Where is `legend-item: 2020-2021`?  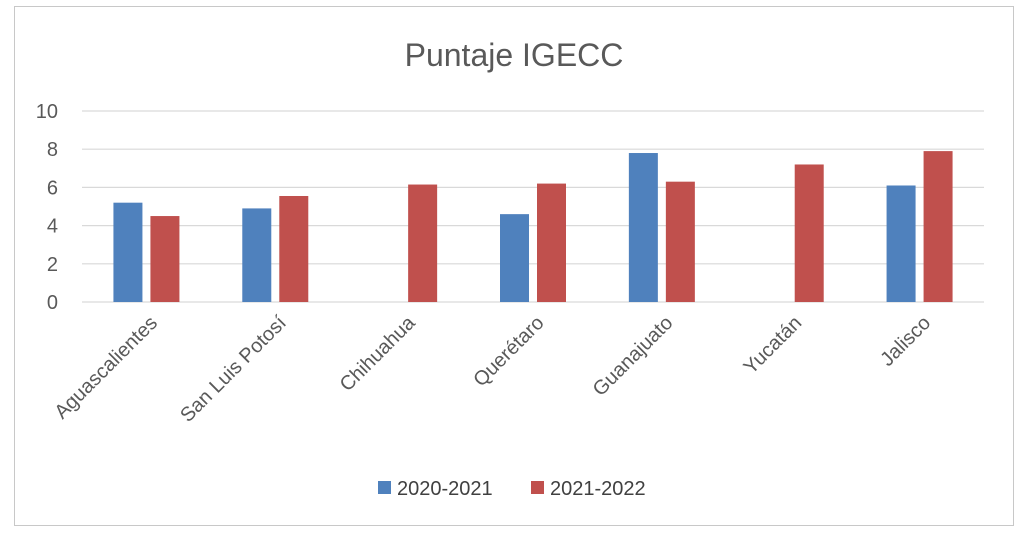 legend-item: 2020-2021 is located at coordinates (435, 489).